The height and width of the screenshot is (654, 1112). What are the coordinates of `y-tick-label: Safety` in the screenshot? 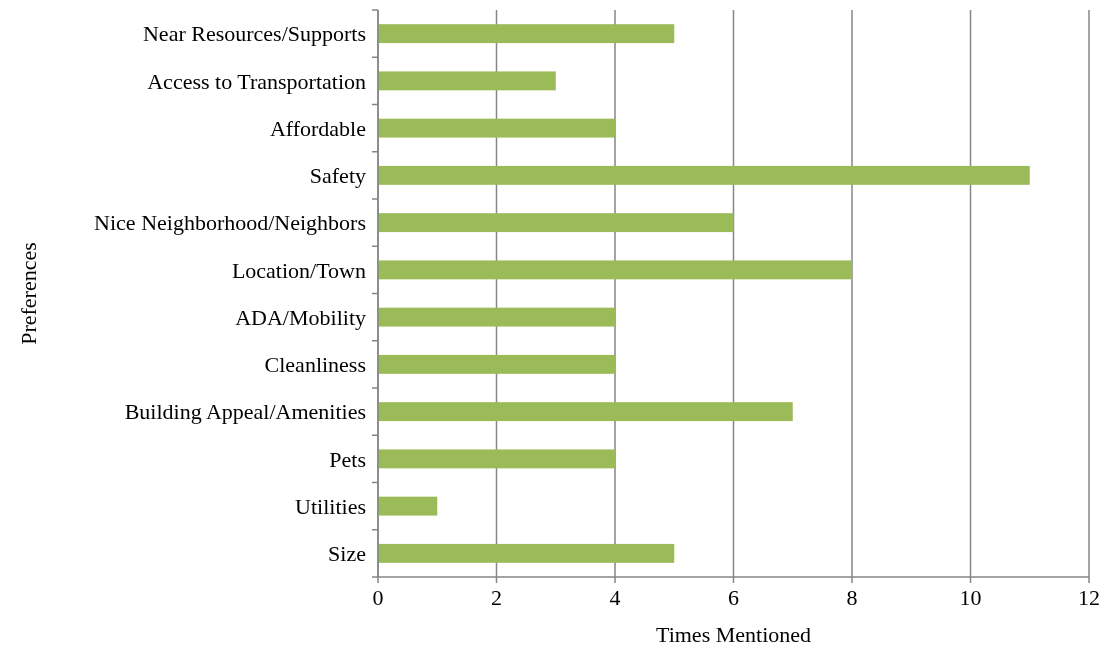 It's located at (337, 176).